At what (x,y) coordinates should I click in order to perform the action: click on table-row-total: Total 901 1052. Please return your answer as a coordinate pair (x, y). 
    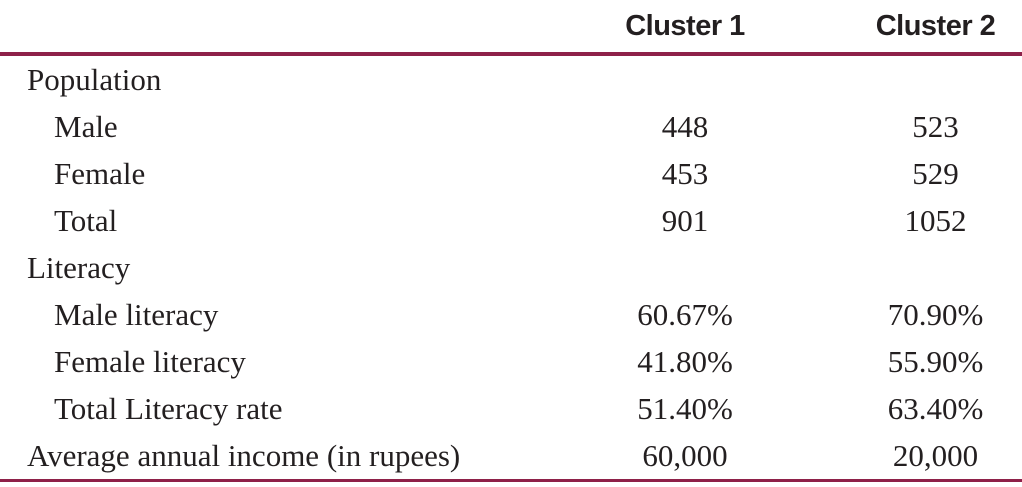
    Looking at the image, I should click on (511, 220).